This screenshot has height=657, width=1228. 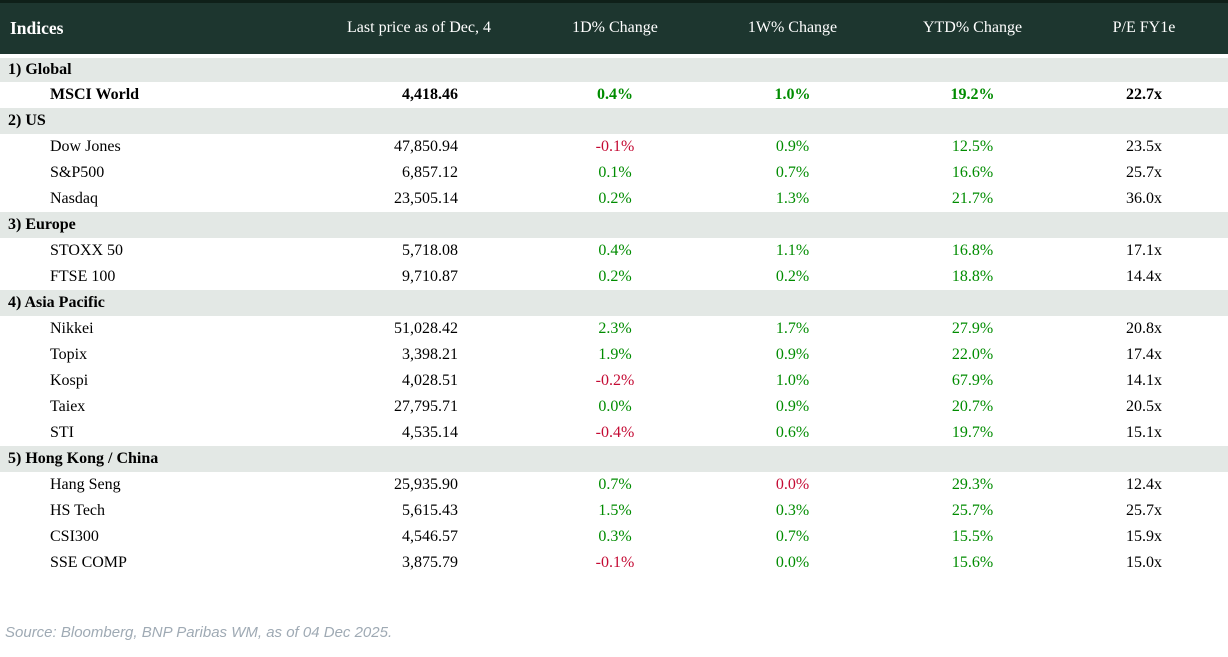 I want to click on section-row: 4) Asia Pacific, so click(x=614, y=302).